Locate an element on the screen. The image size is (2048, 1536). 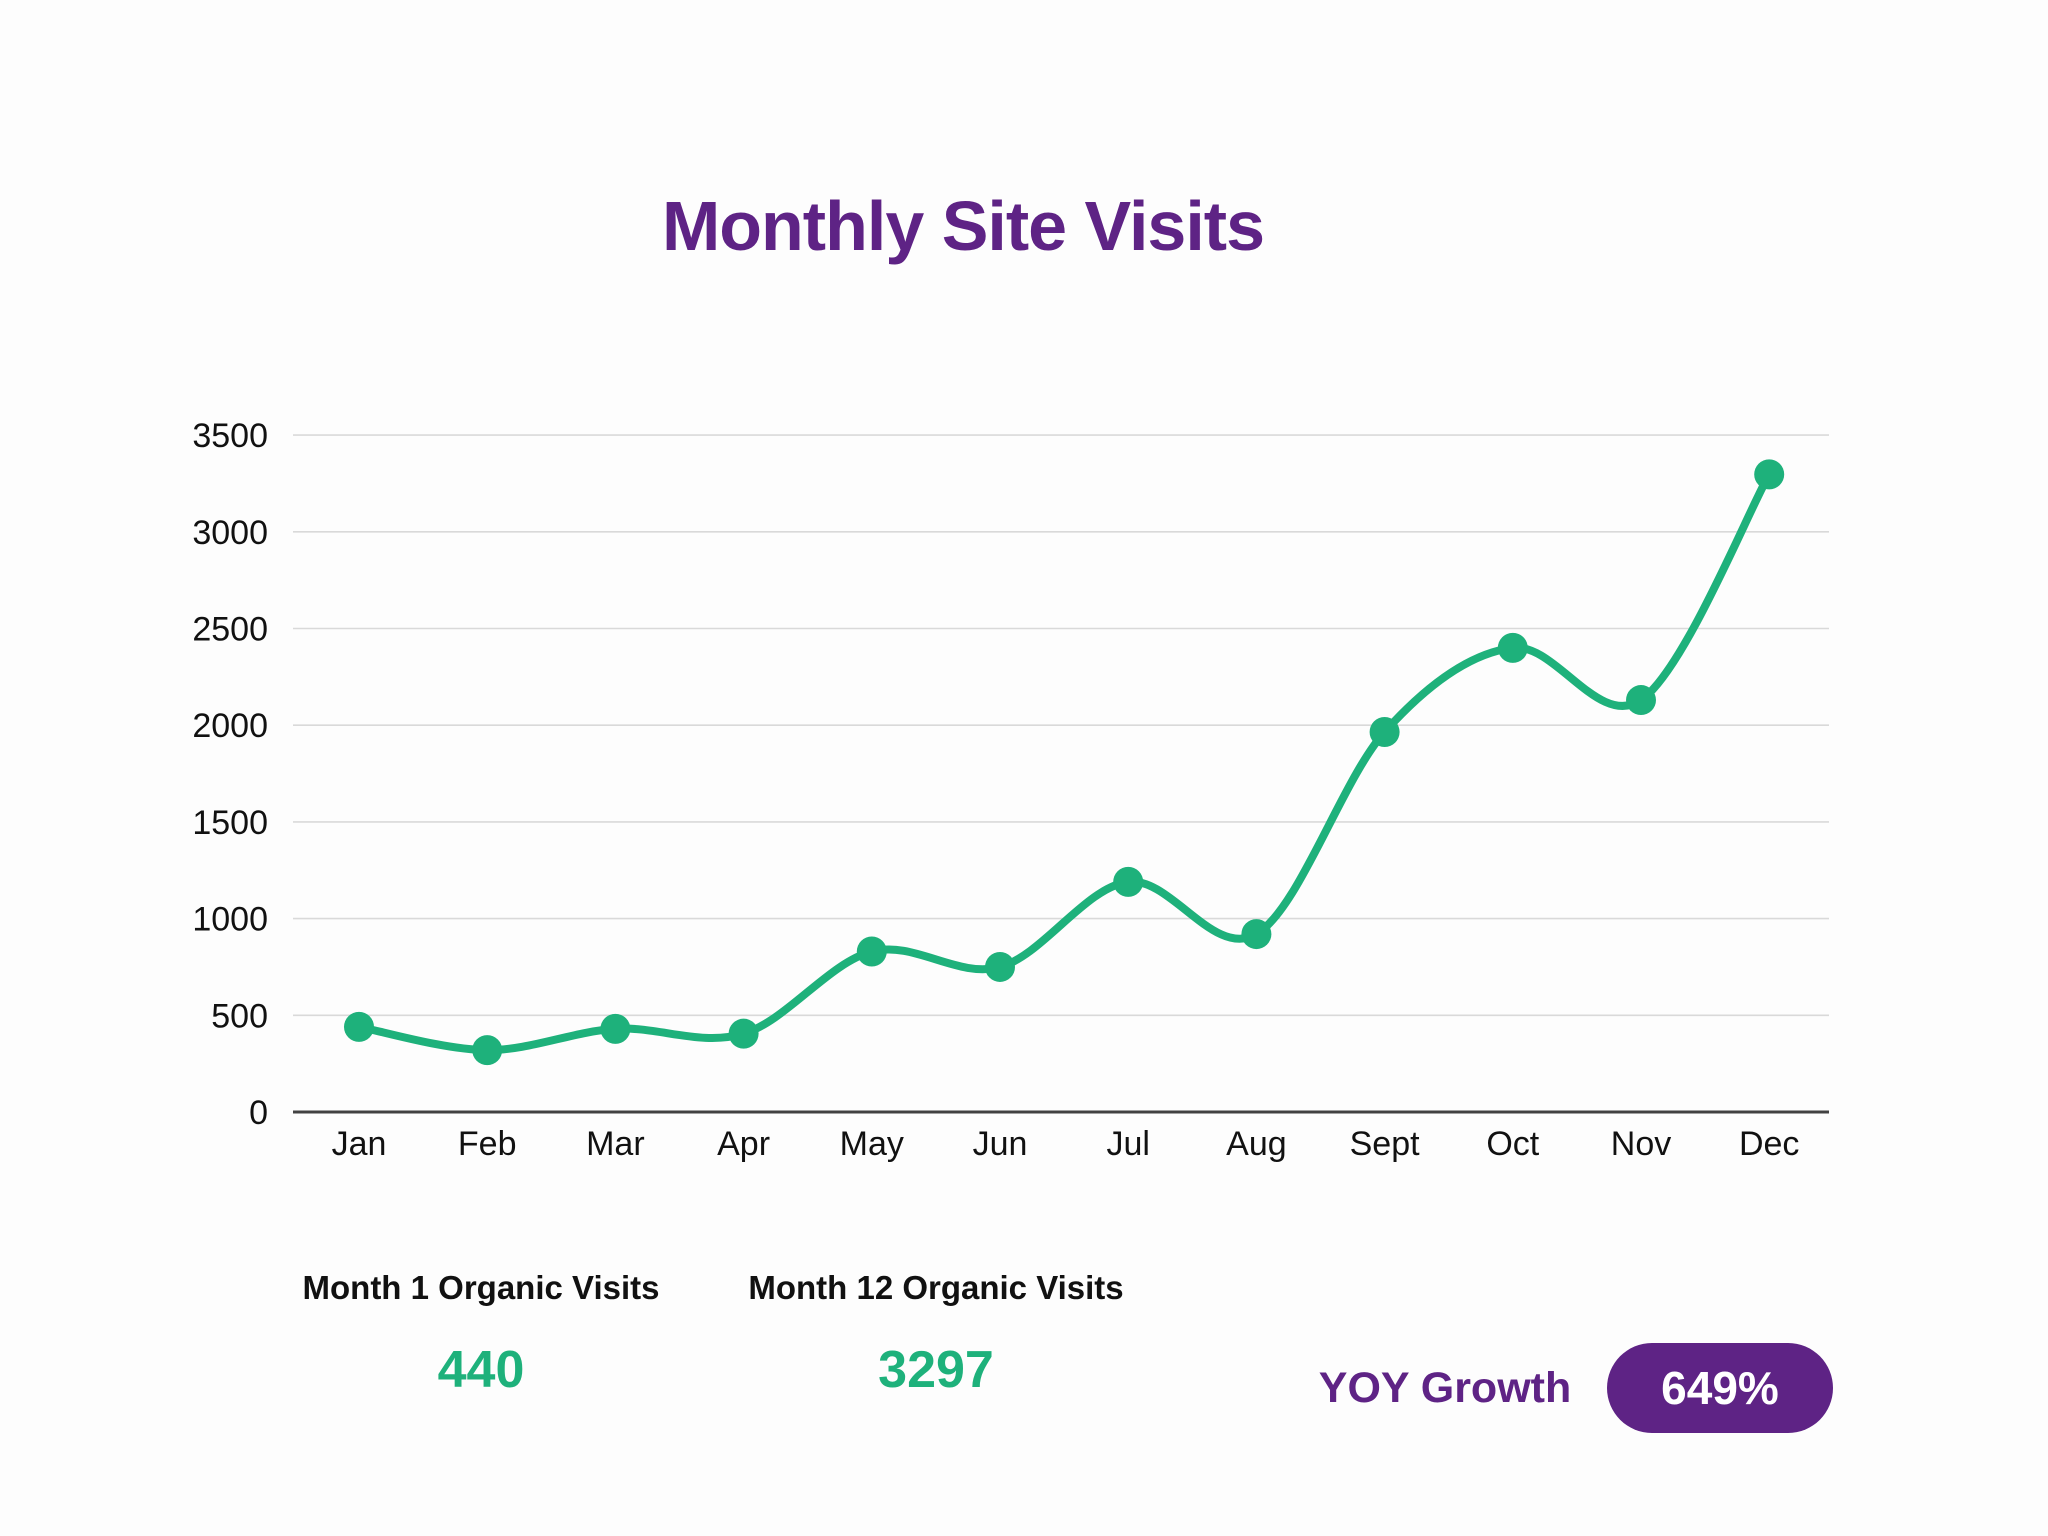
x-tick-label: Sept is located at coordinates (1385, 1144).